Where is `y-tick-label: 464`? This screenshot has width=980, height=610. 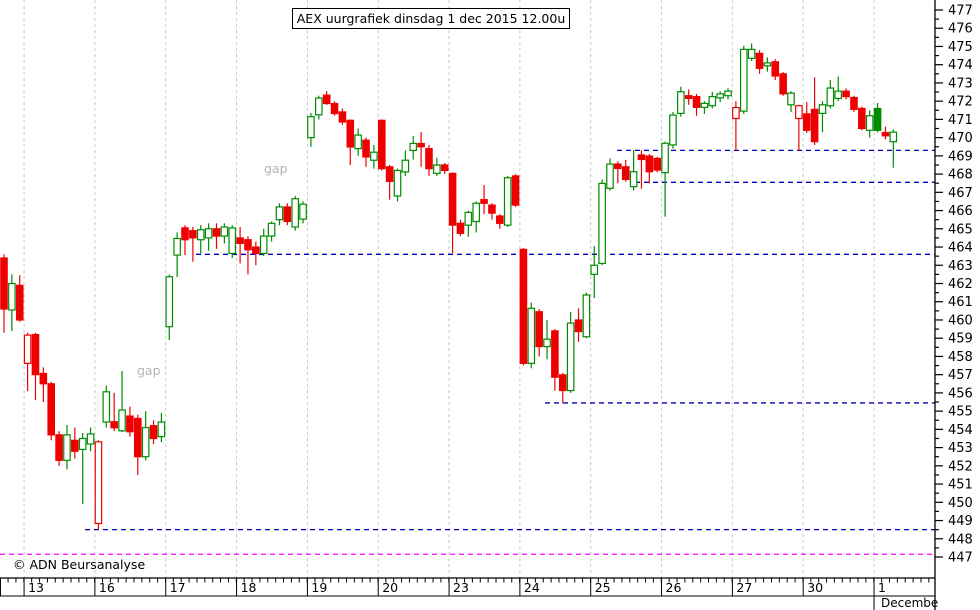 y-tick-label: 464 is located at coordinates (960, 248).